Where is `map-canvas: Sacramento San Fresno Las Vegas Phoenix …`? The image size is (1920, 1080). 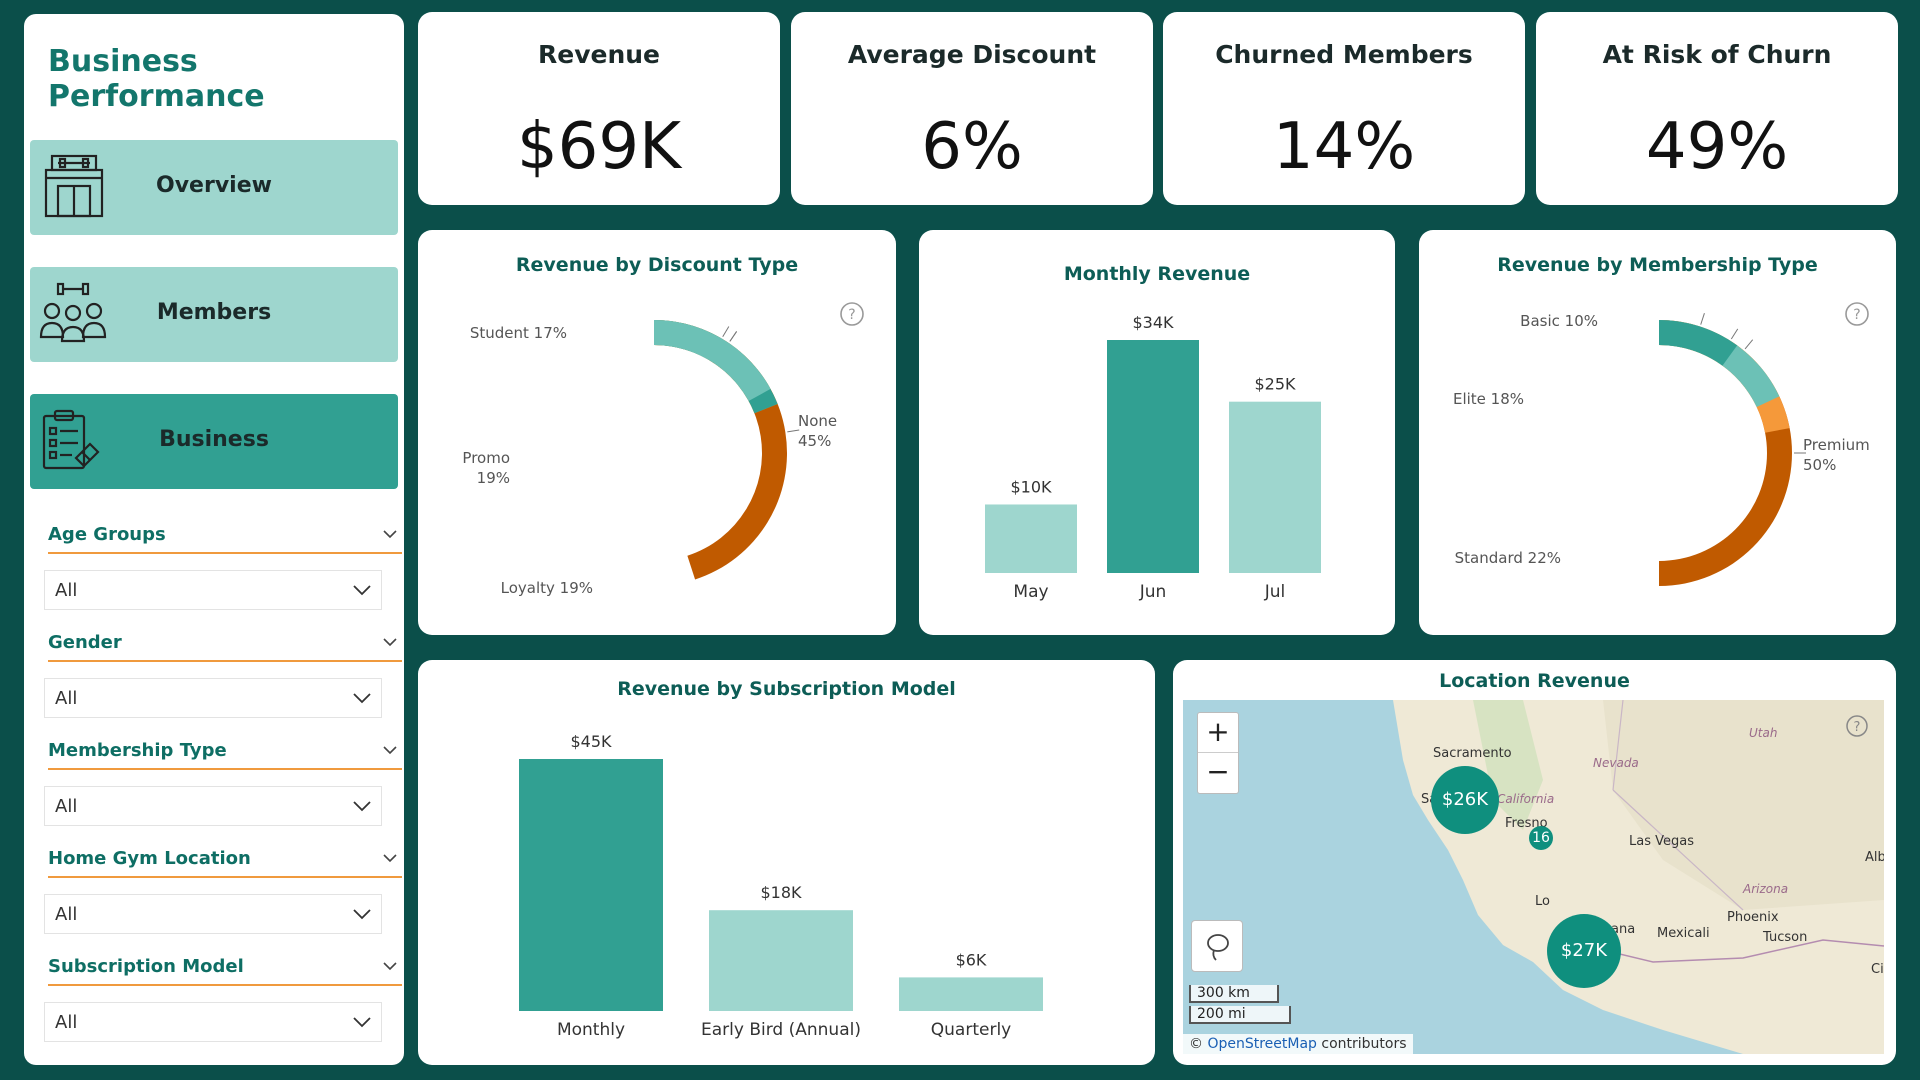 map-canvas: Sacramento San Fresno Las Vegas Phoenix … is located at coordinates (1533, 877).